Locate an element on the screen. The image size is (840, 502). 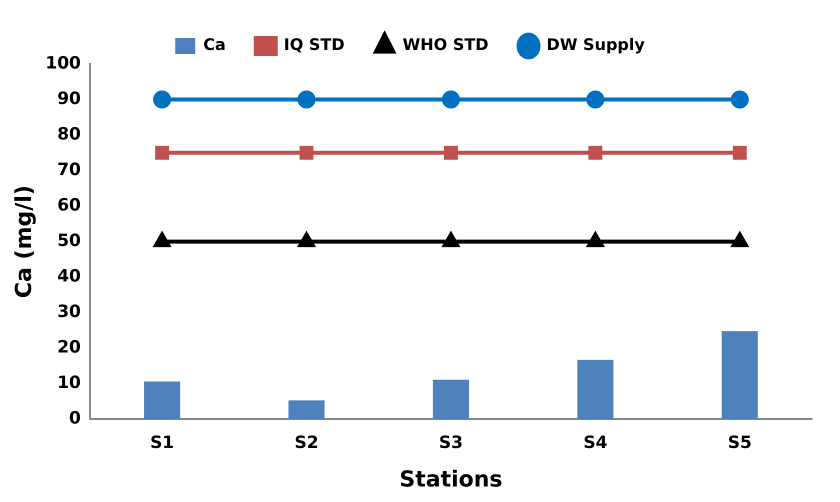
x-tick-label: S3 is located at coordinates (450, 442).